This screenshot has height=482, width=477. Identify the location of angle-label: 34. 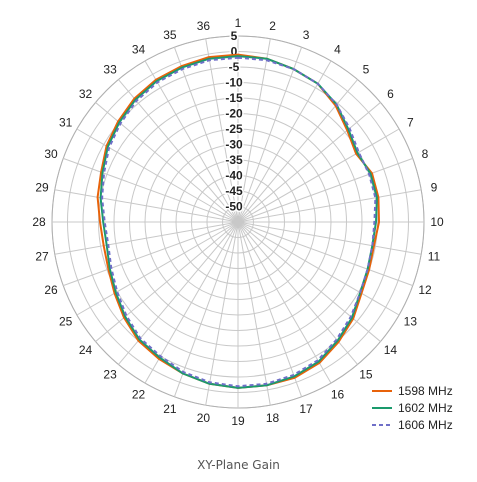
(139, 50).